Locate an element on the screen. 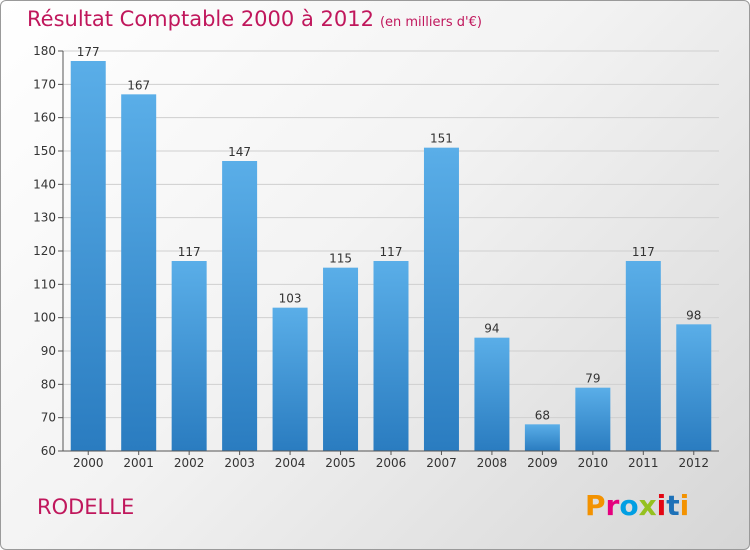 The width and height of the screenshot is (750, 550). x-tick-label: 2005 is located at coordinates (340, 463).